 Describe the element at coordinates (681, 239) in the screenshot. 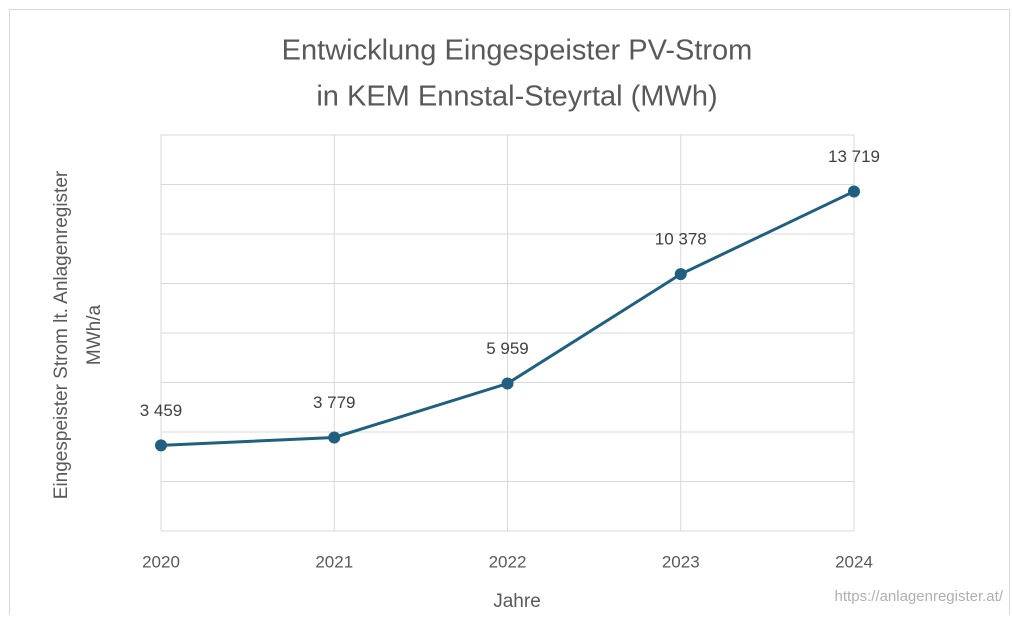

I see `data-label: 10 378` at that location.